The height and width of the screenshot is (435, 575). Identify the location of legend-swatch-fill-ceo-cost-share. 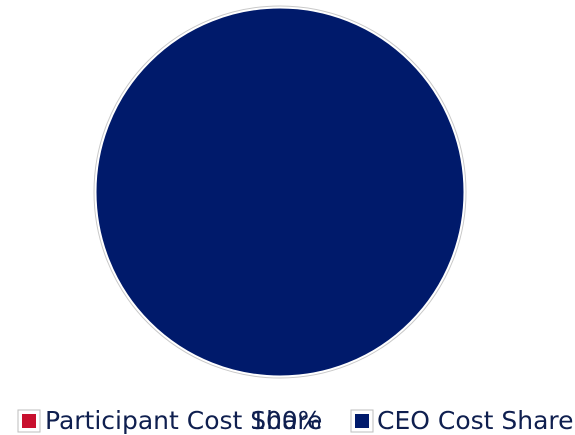
(362, 421).